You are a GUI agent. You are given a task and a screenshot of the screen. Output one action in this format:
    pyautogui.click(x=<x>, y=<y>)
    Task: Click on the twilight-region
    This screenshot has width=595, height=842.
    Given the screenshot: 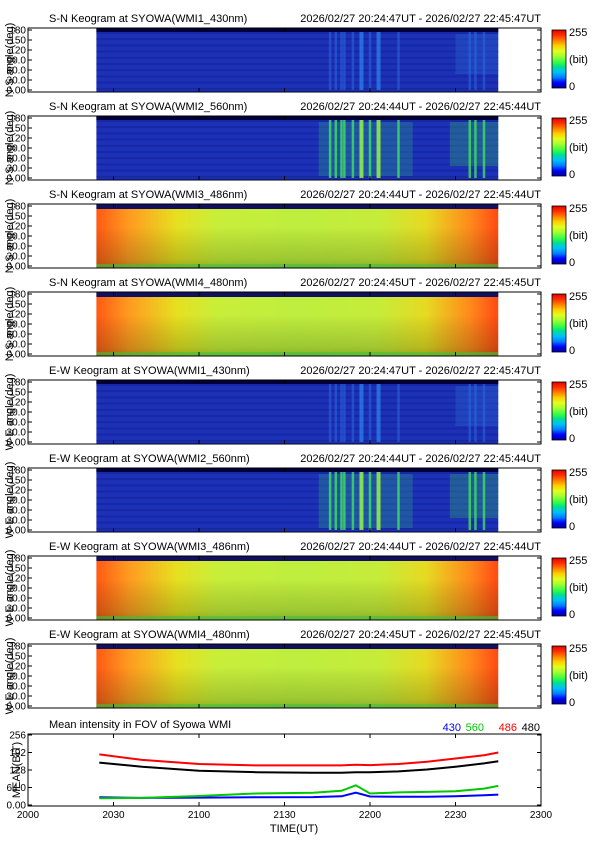 What is the action you would take?
    pyautogui.click(x=477, y=54)
    